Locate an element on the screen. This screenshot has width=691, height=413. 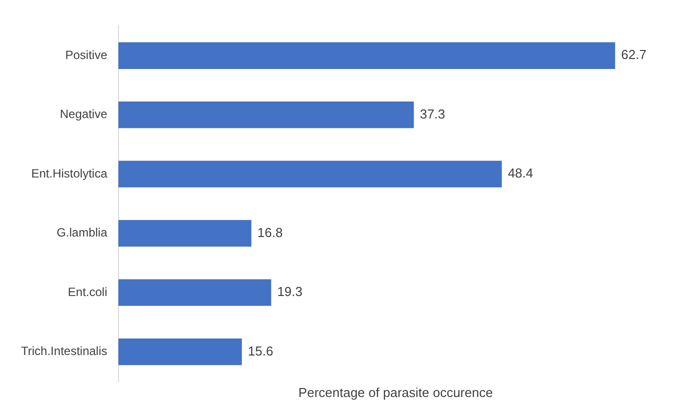
data-label: 16.8 is located at coordinates (270, 232).